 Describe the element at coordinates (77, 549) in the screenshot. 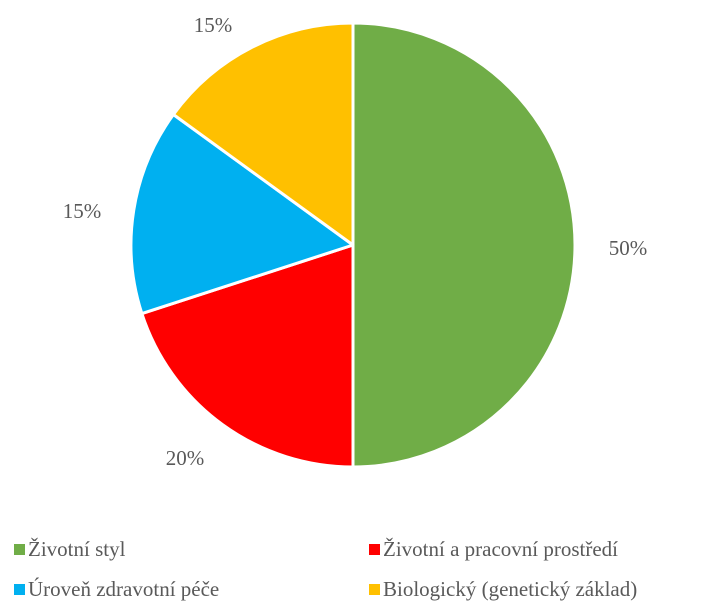

I see `legend-label-1: Životní styl` at that location.